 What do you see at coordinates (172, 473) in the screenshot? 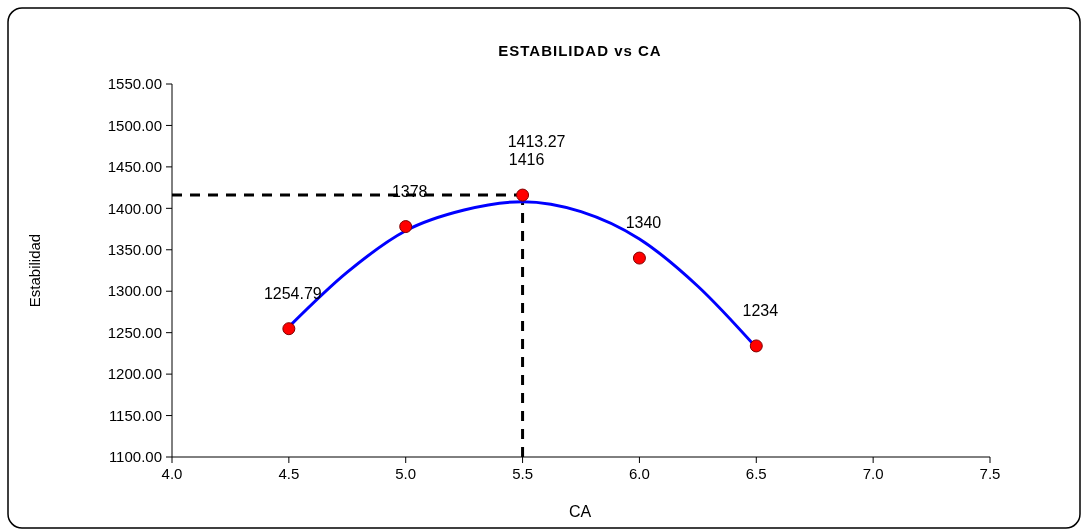
I see `x-tick-label: 4.0` at bounding box center [172, 473].